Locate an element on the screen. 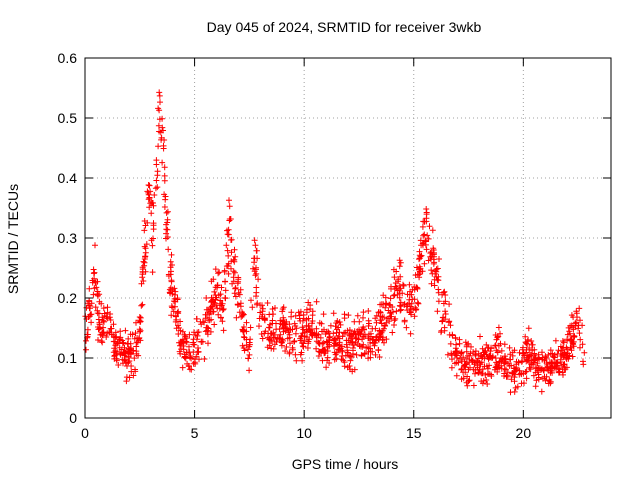  y-tick-label: 0.4 is located at coordinates (68, 178).